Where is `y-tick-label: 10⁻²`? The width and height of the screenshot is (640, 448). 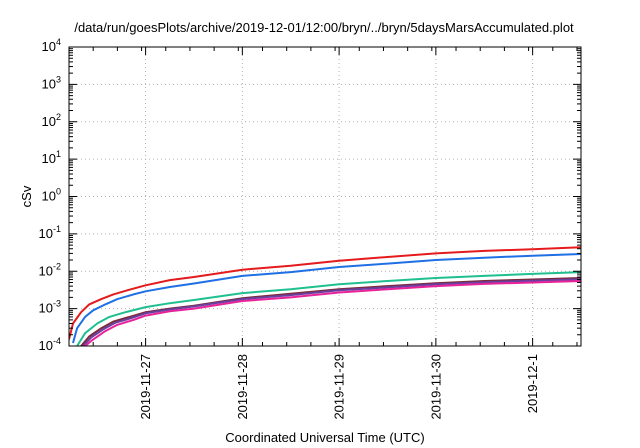
y-tick-label: 10⁻² is located at coordinates (50, 269).